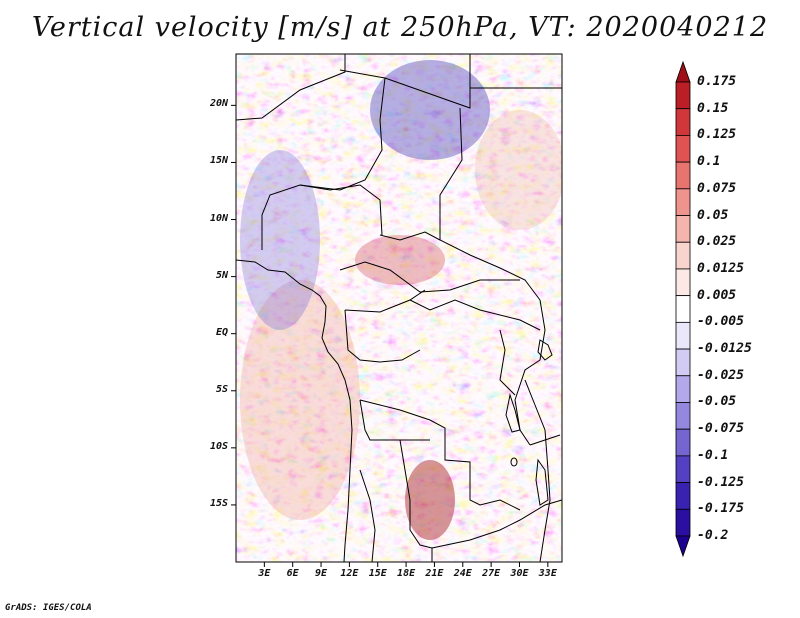 This screenshot has height=618, width=800. Describe the element at coordinates (547, 573) in the screenshot. I see `lon-label: 33E` at that location.